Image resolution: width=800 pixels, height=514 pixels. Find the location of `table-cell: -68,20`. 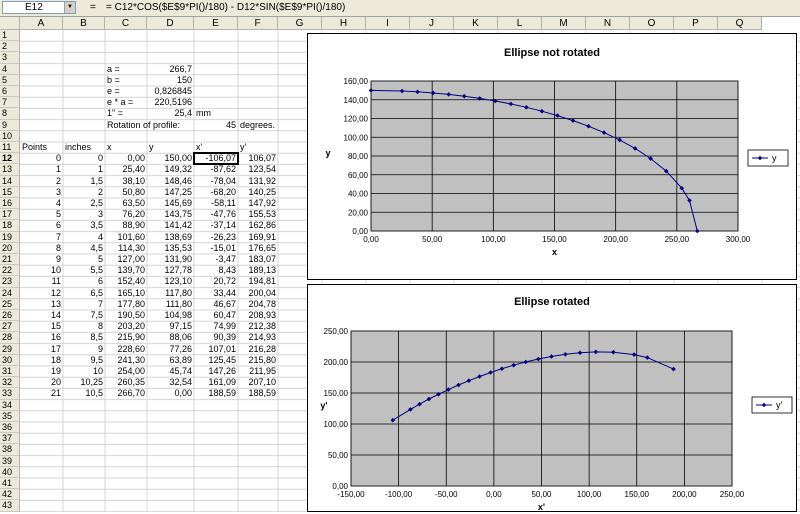

table-cell: -68,20 is located at coordinates (223, 191).